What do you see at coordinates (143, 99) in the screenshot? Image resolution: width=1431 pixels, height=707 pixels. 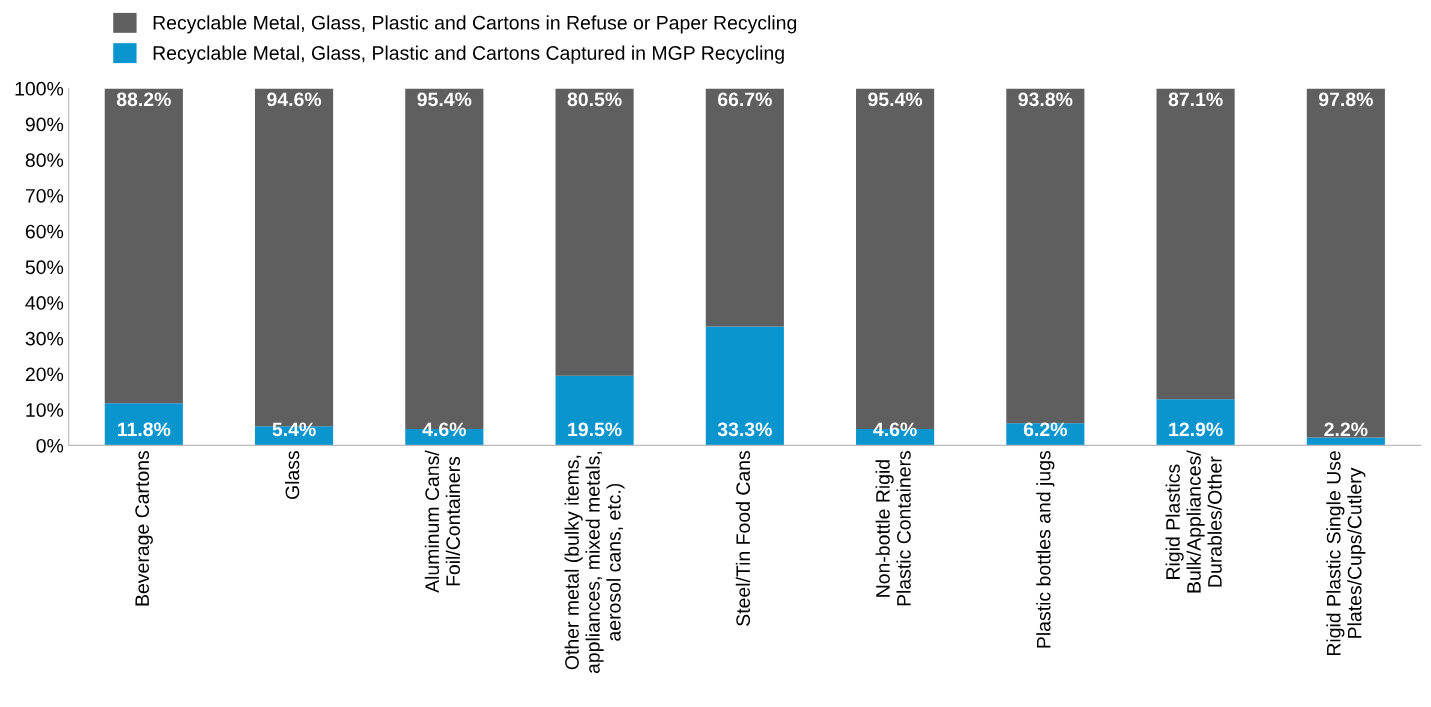 I see `data-label: 88.2%` at bounding box center [143, 99].